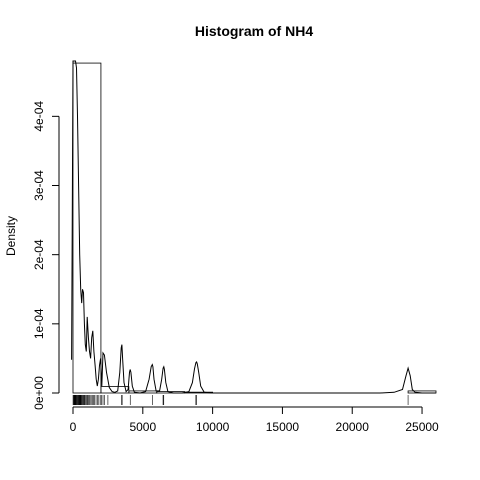 The height and width of the screenshot is (480, 480). I want to click on x-tick-label-1: 5000, so click(142, 427).